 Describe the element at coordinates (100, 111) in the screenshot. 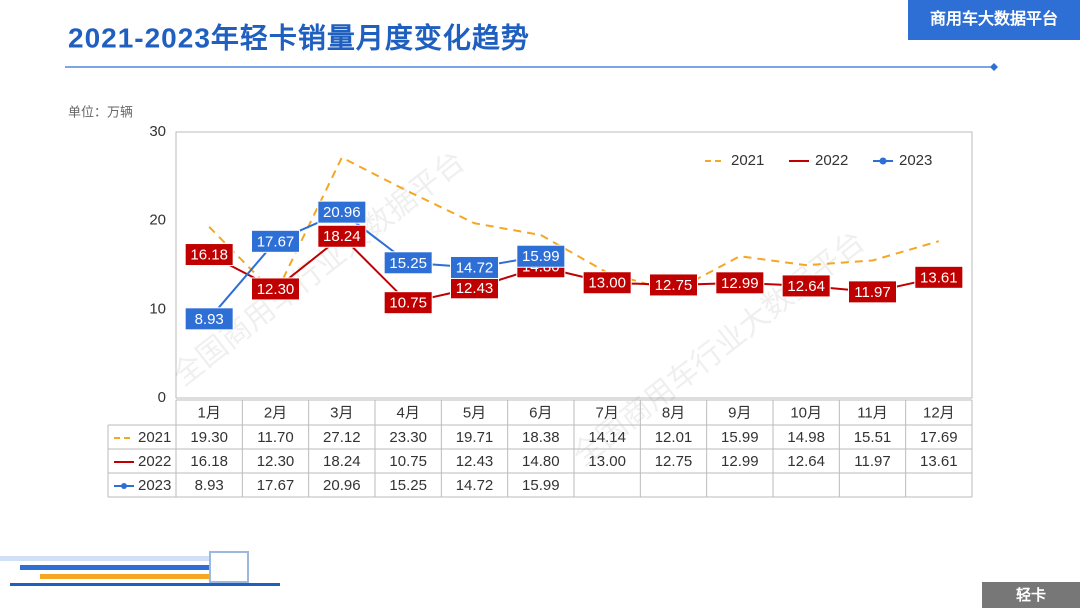

I see `unit-label: 单位：万辆` at that location.